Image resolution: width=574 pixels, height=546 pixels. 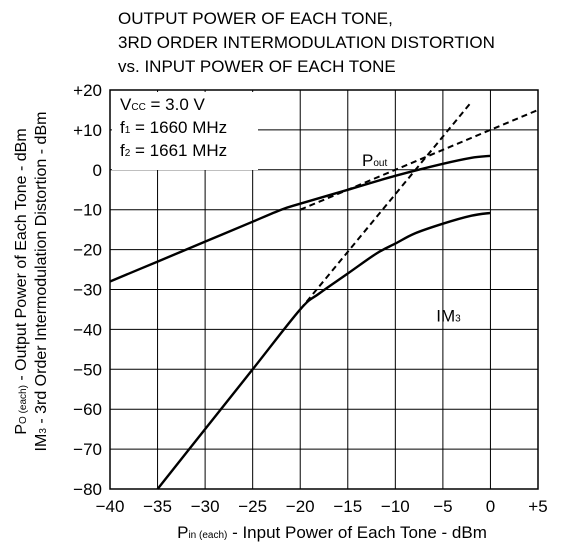 I want to click on y-tick-label: −70, so click(x=87, y=449).